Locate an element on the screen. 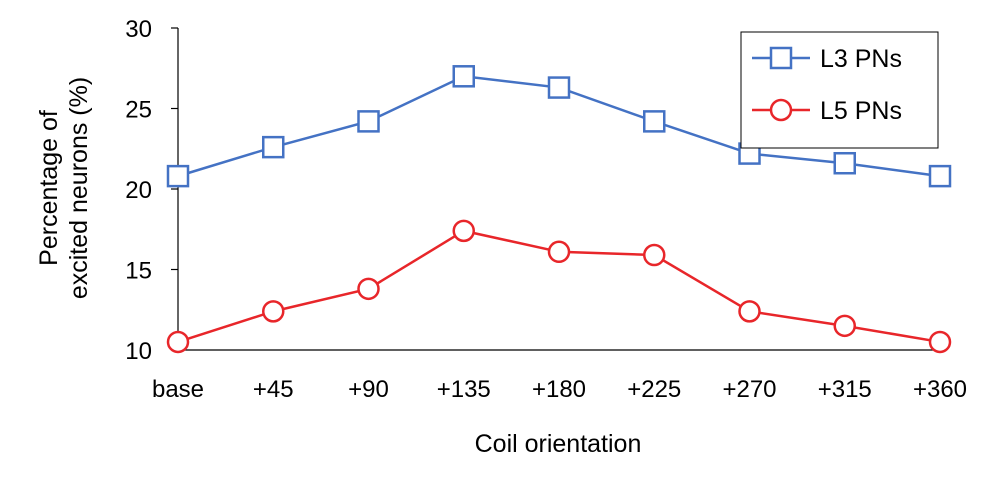 Image resolution: width=1000 pixels, height=485 pixels. y-tick-labels: 10 15 20 25 30 is located at coordinates (151, 190).